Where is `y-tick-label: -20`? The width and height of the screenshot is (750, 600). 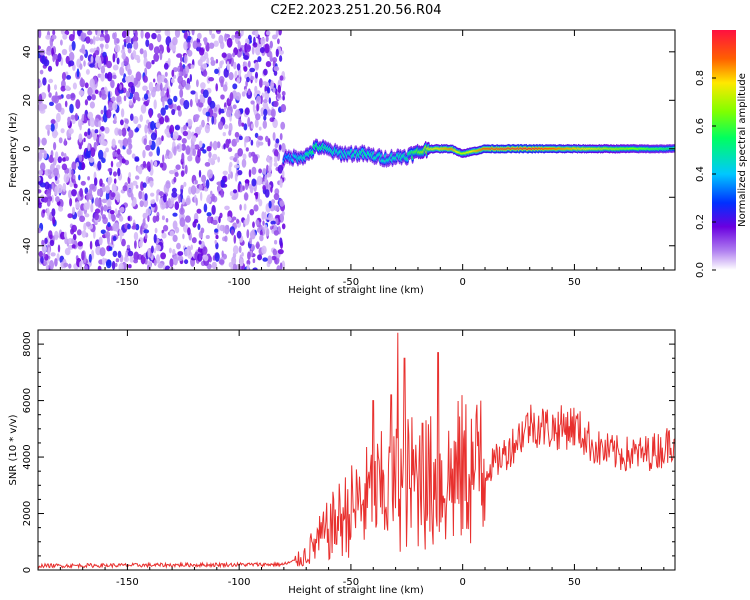
y-tick-label: -20 is located at coordinates (27, 197).